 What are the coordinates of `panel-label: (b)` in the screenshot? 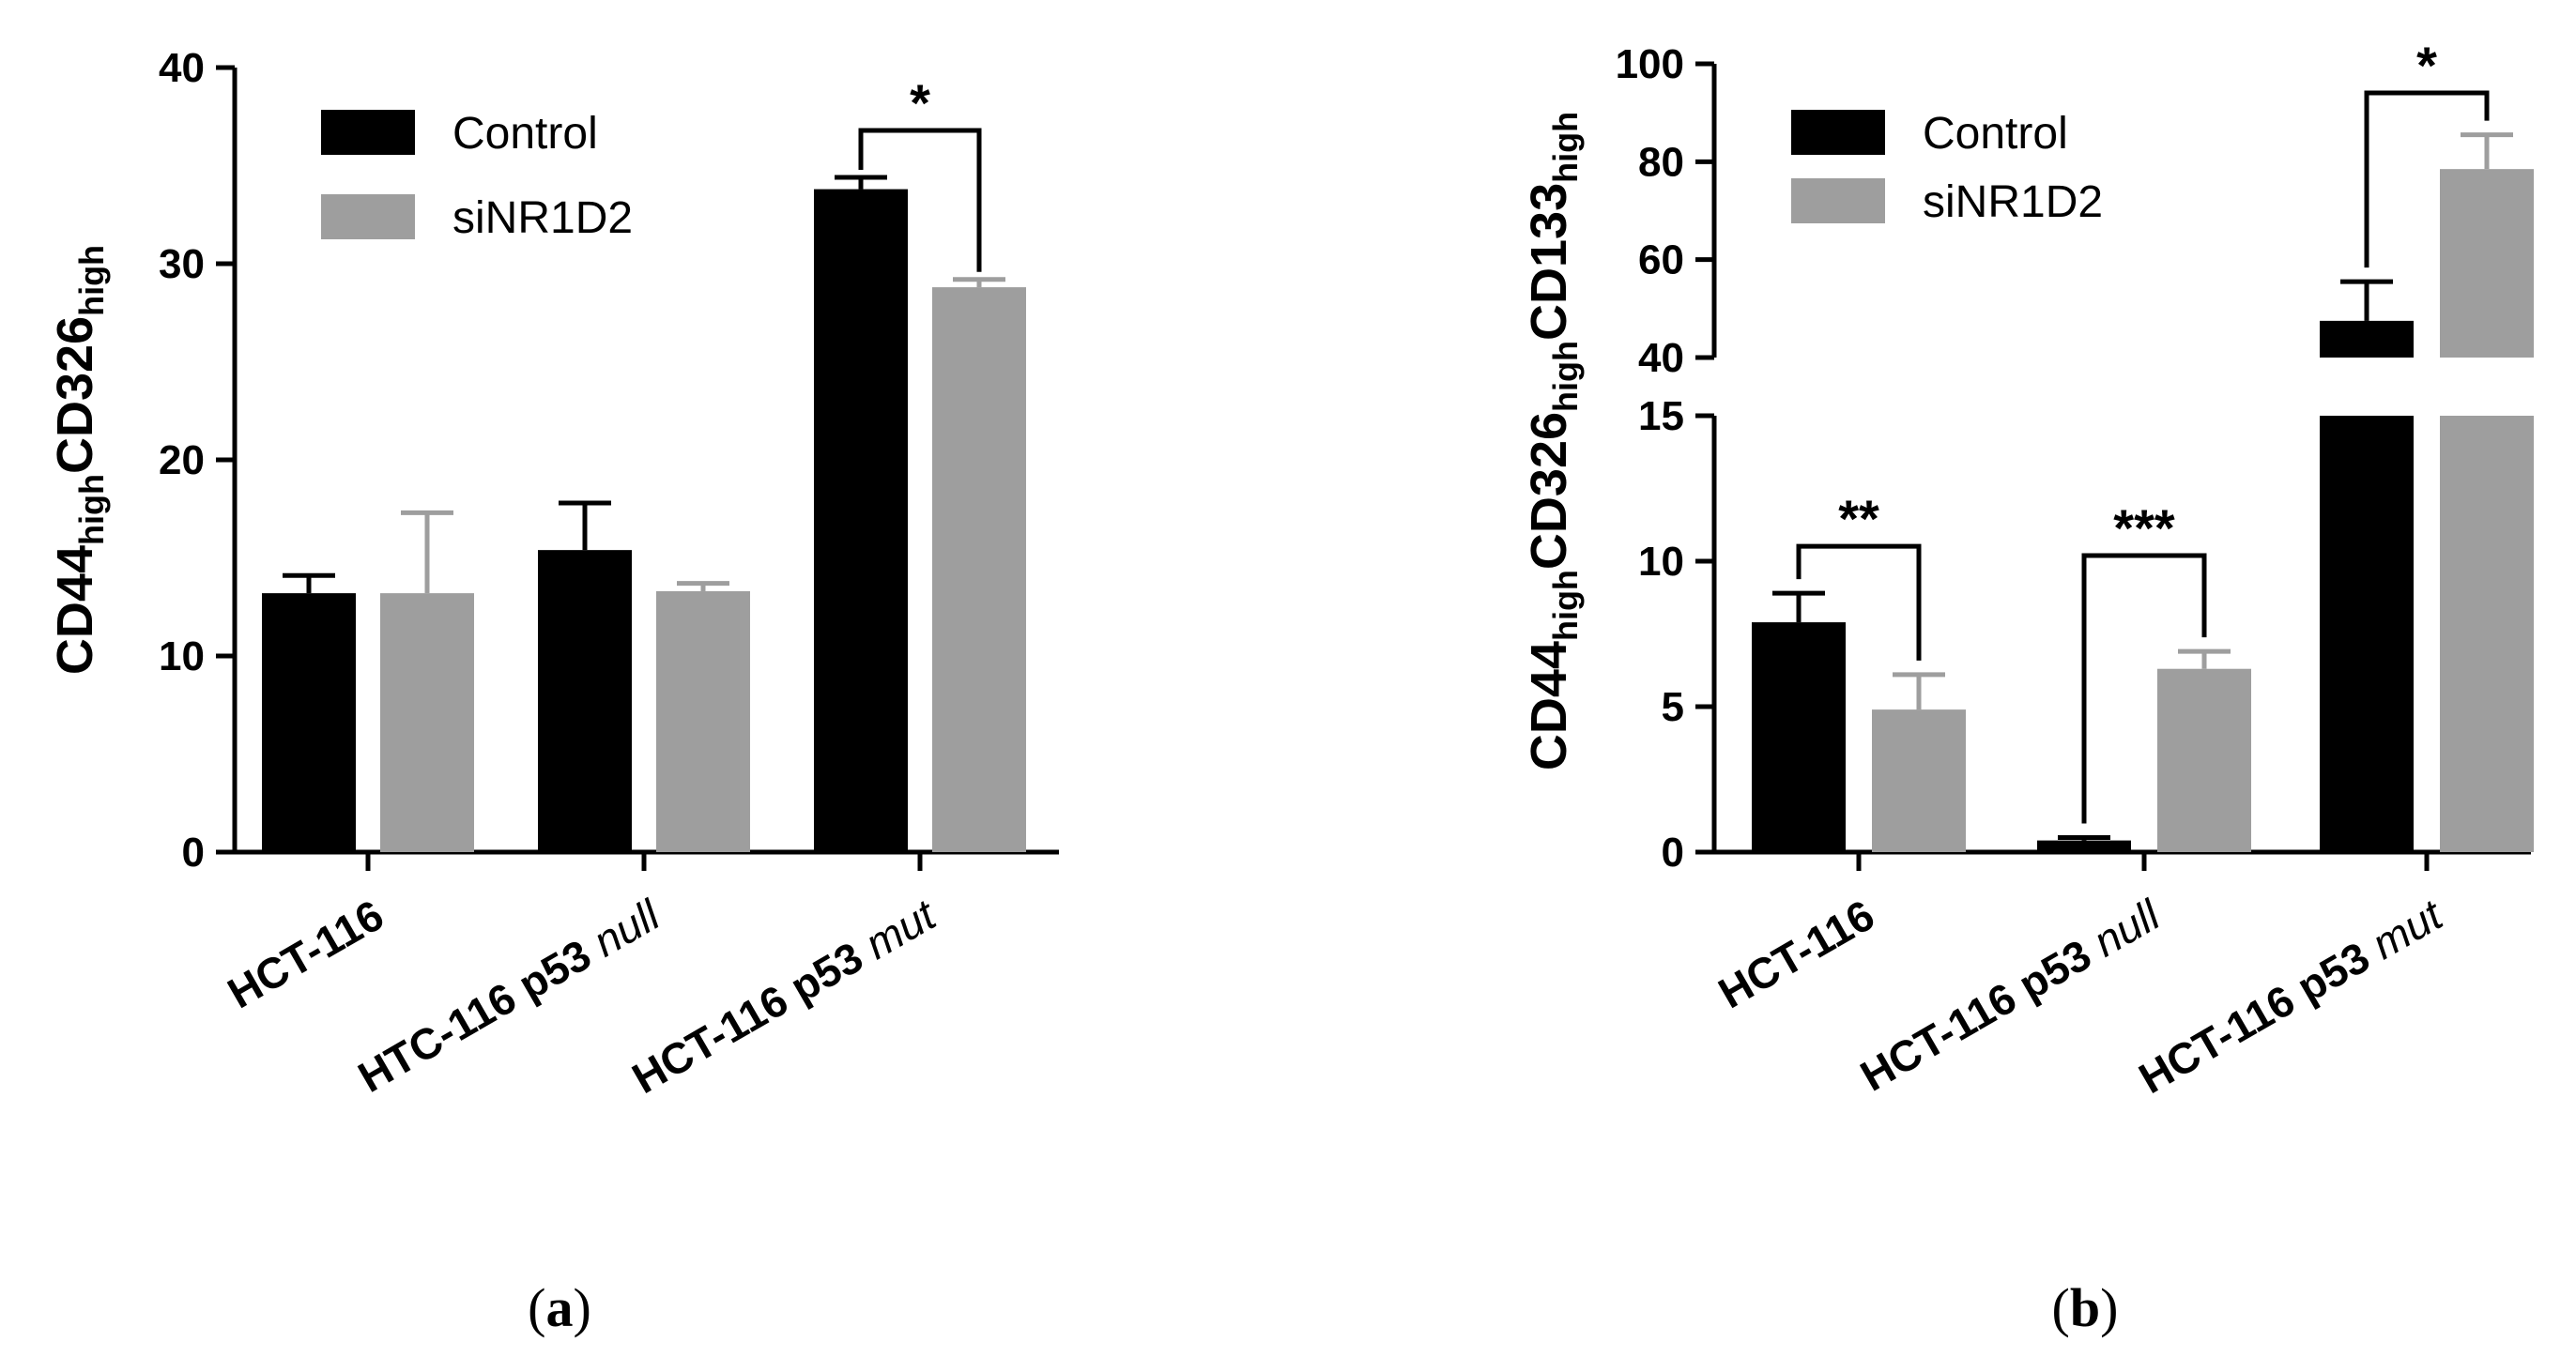 It's located at (2085, 1307).